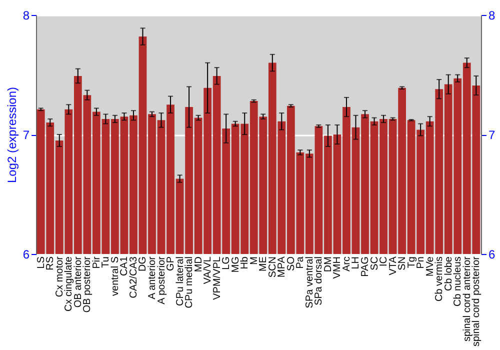 The image size is (500, 350). I want to click on x-tick-label: SC, so click(374, 263).